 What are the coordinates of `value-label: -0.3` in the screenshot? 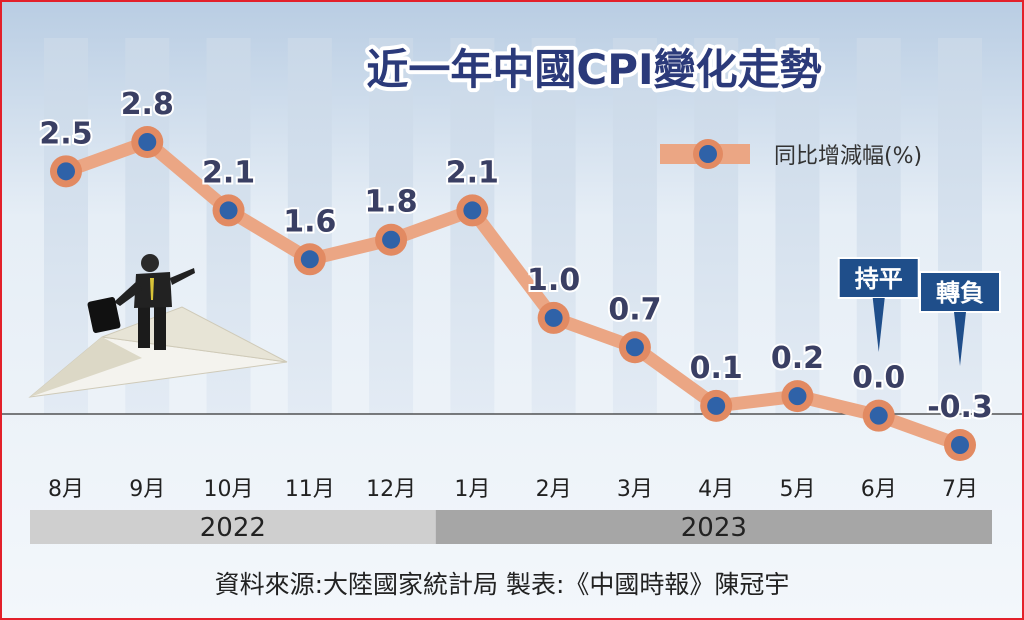 It's located at (960, 407).